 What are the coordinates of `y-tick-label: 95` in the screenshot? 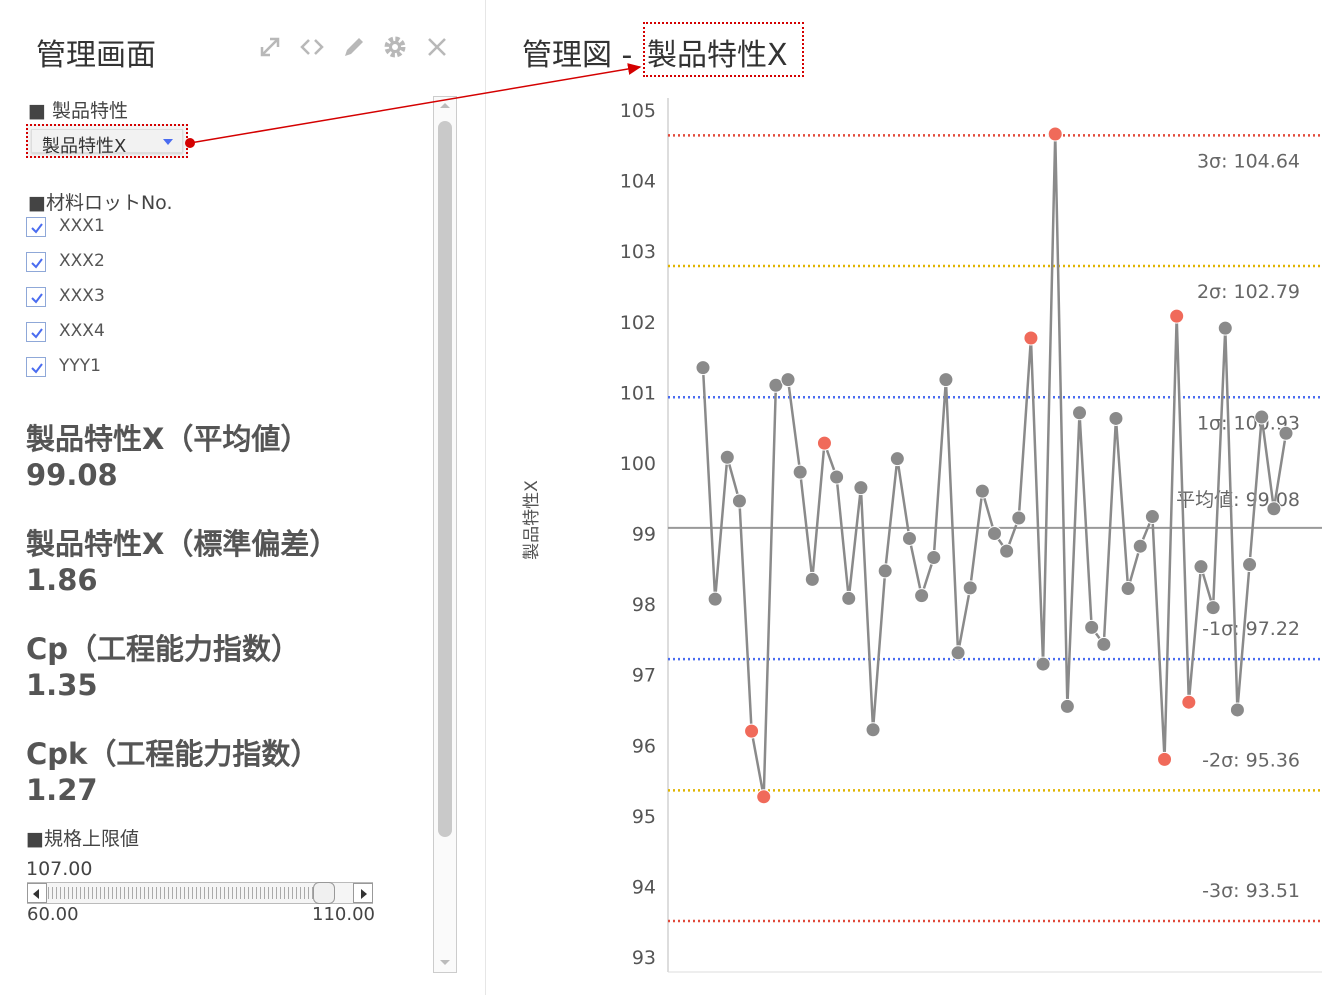 It's located at (644, 817).